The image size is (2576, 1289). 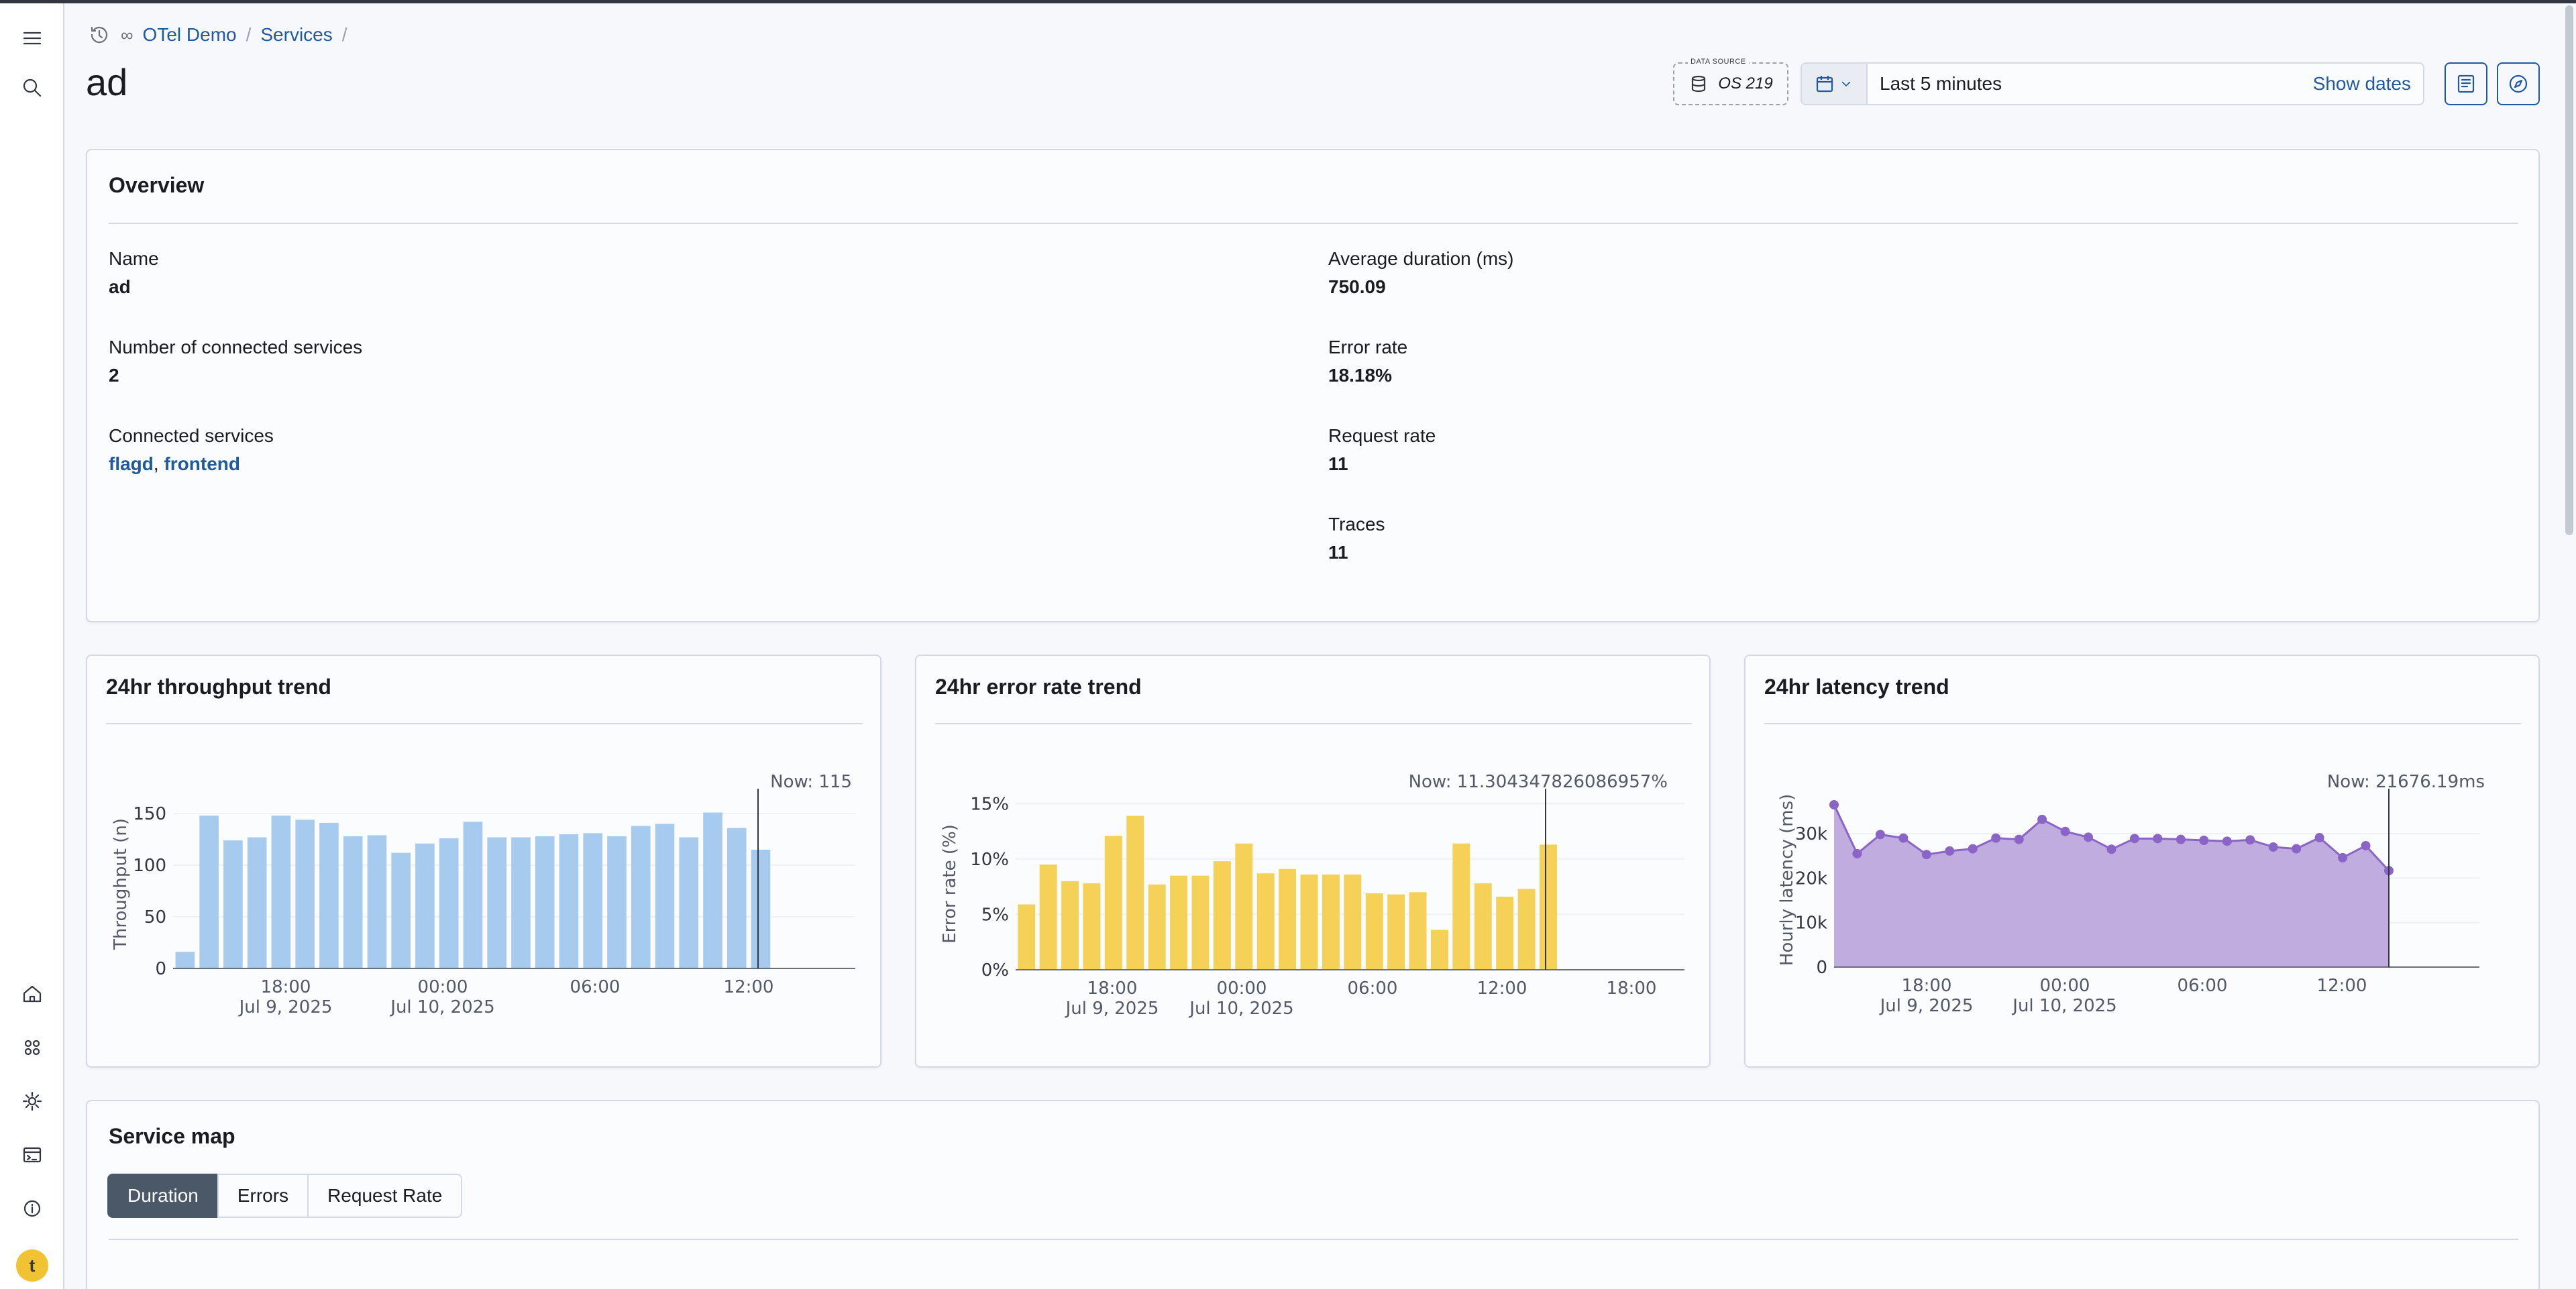 I want to click on service-map-divider, so click(x=1313, y=1240).